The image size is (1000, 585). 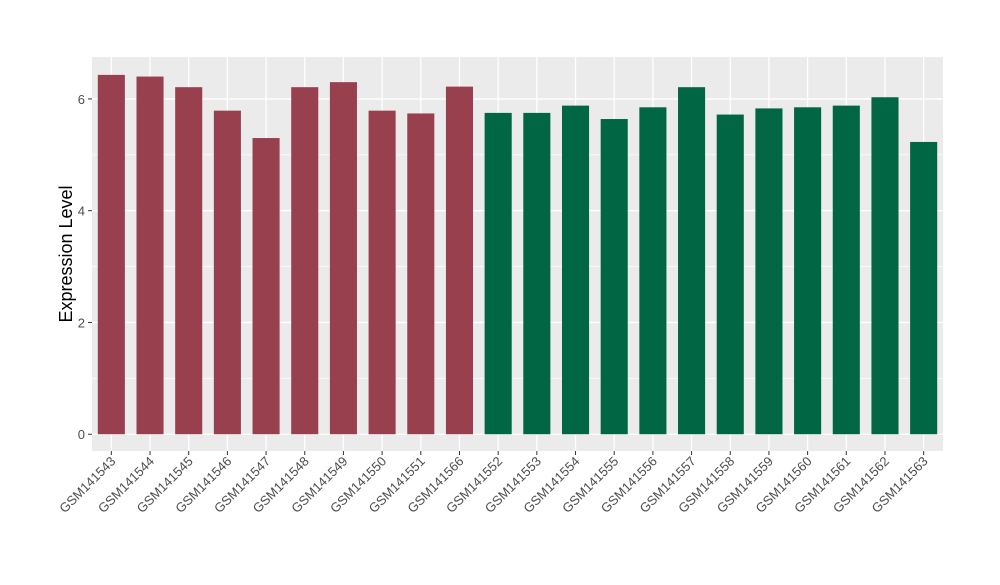 What do you see at coordinates (846, 270) in the screenshot?
I see `bar-GSM141561` at bounding box center [846, 270].